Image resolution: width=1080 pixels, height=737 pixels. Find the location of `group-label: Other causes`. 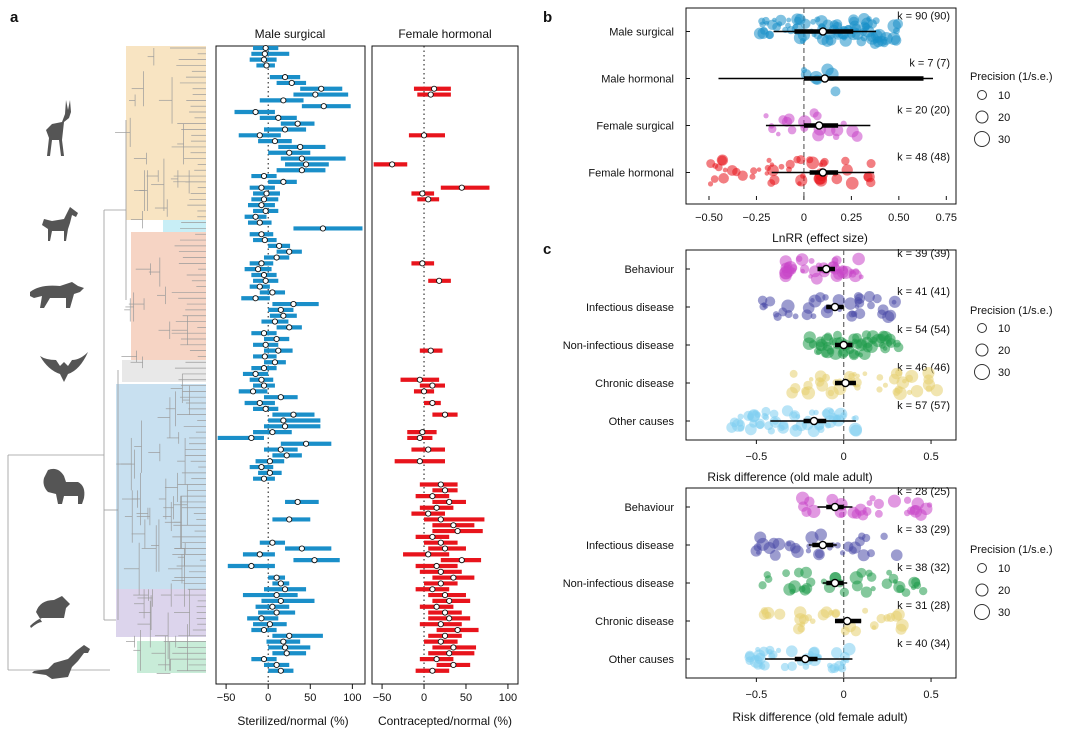

group-label: Other causes is located at coordinates (642, 660).